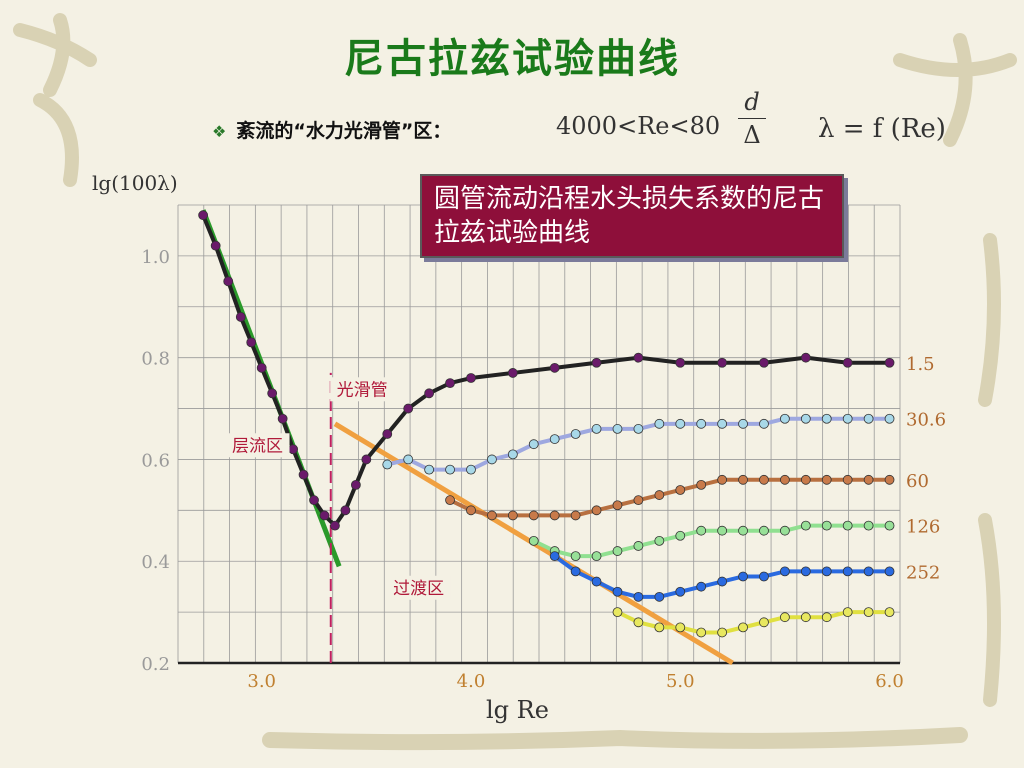 The height and width of the screenshot is (768, 1024). I want to click on series-label: 126, so click(923, 527).